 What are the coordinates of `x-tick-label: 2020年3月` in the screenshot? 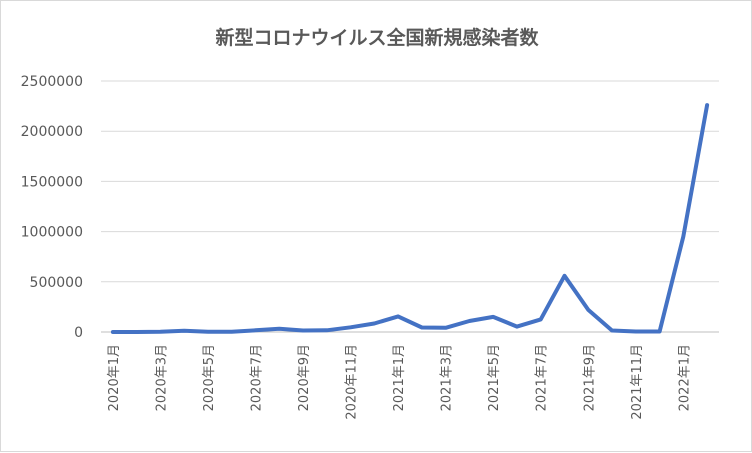 It's located at (161, 377).